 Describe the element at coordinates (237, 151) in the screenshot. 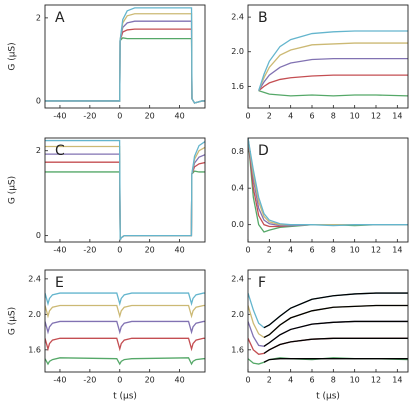

I see `y-tick-label: 0.8` at that location.